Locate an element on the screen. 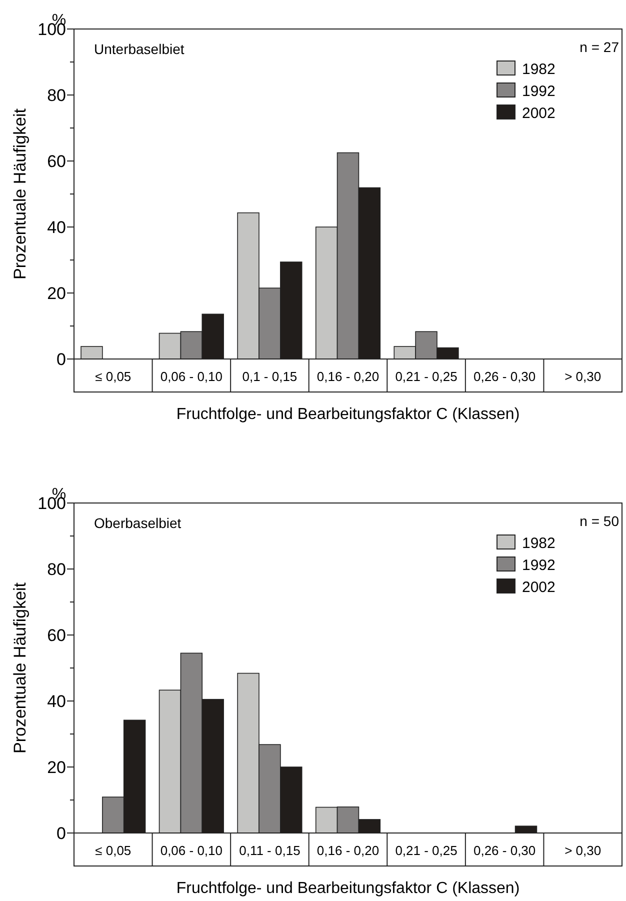 The image size is (626, 901). x-tick-label: 0,1 - 0,15 is located at coordinates (270, 376).